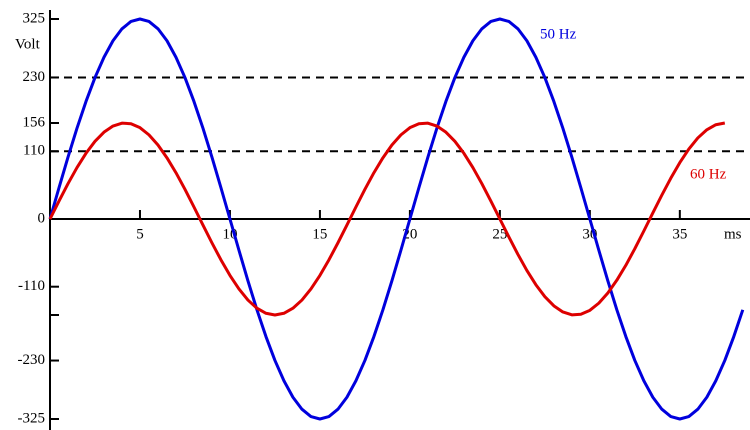 This screenshot has width=750, height=430. Describe the element at coordinates (140, 234) in the screenshot. I see `x-tick-label: 5` at that location.